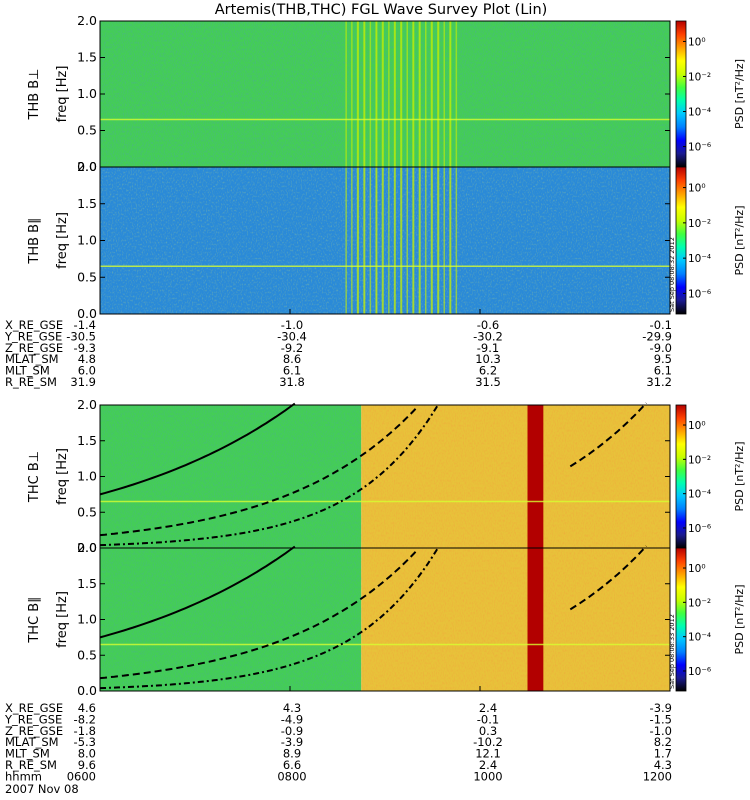 This screenshot has height=800, width=750. Describe the element at coordinates (488, 742) in the screenshot. I see `ephem-value: -10.2` at that location.